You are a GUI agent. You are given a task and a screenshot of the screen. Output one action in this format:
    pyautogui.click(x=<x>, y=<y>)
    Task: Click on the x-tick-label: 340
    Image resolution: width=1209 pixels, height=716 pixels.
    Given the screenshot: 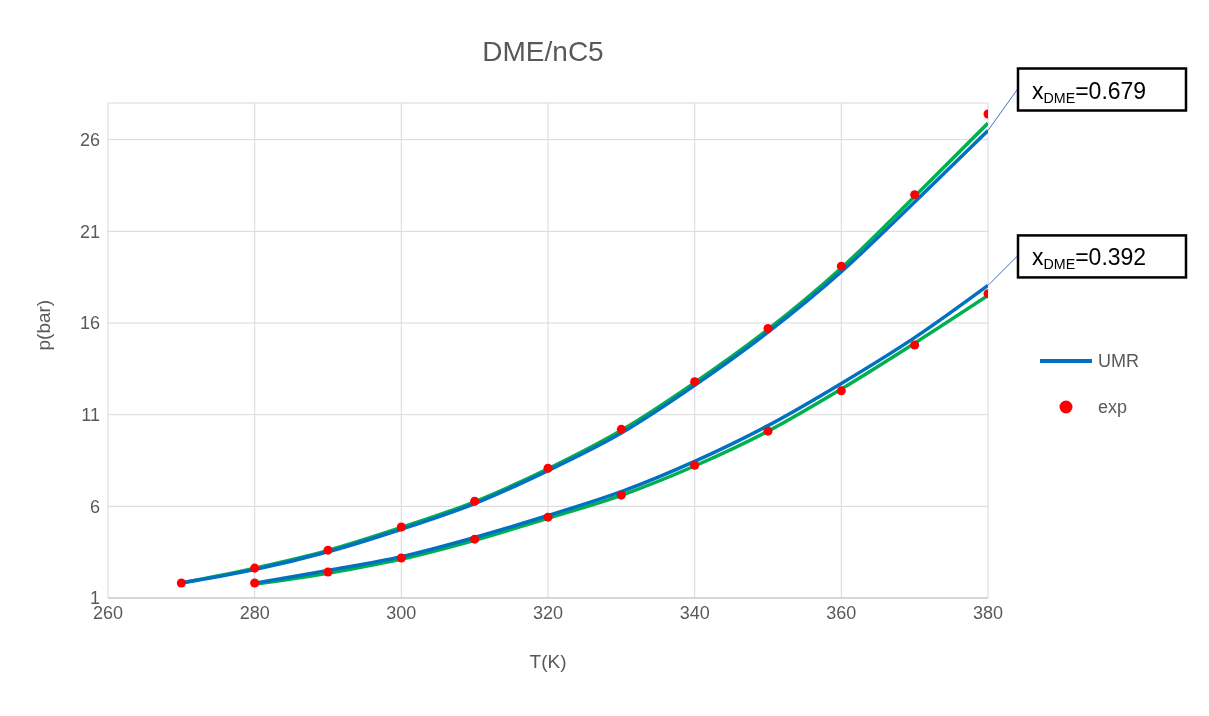 What is the action you would take?
    pyautogui.click(x=694, y=612)
    